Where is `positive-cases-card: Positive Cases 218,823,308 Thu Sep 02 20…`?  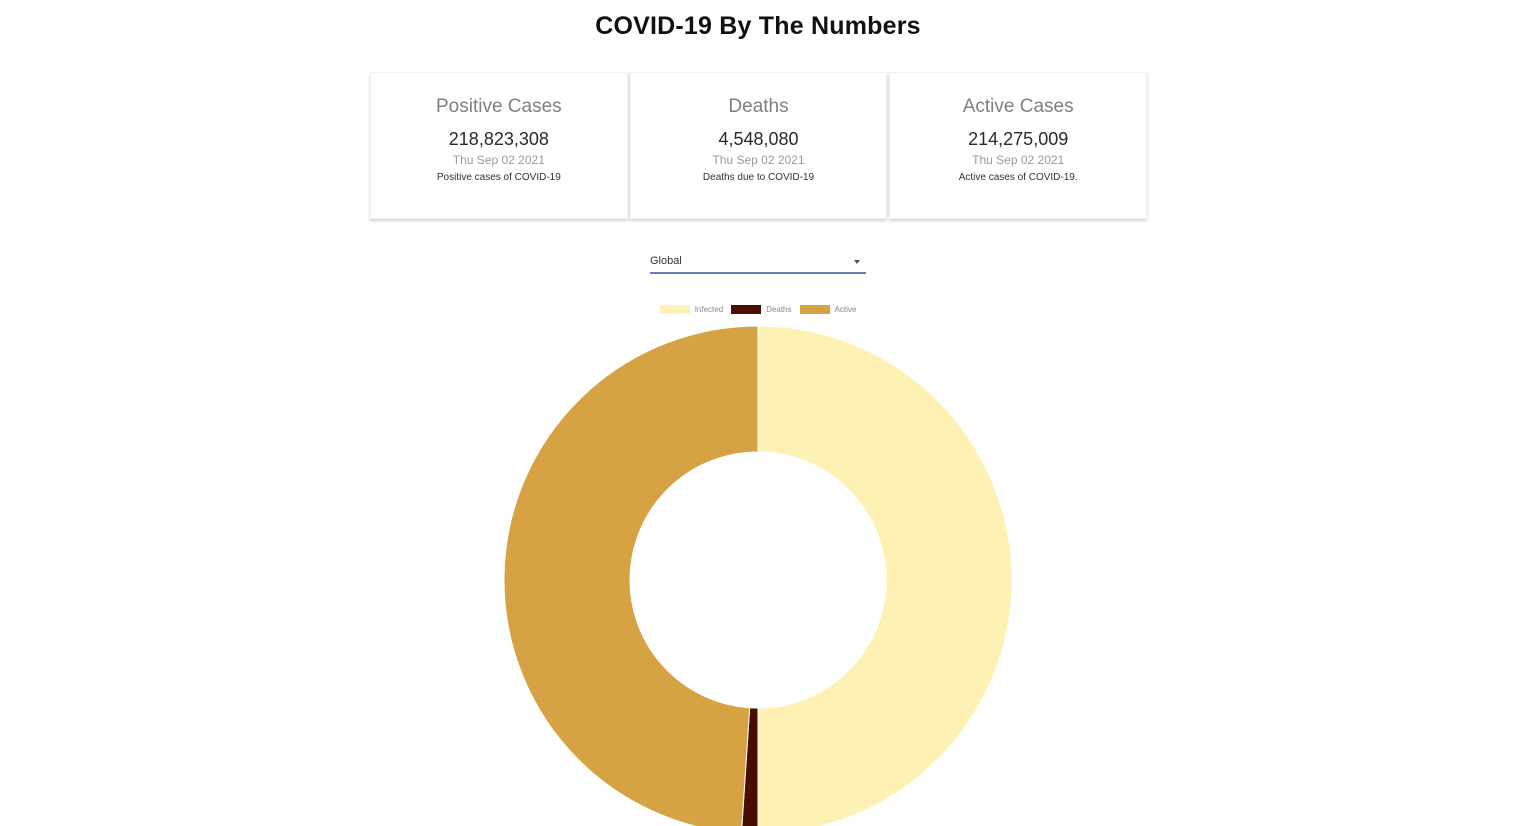 positive-cases-card: Positive Cases 218,823,308 Thu Sep 02 20… is located at coordinates (499, 145).